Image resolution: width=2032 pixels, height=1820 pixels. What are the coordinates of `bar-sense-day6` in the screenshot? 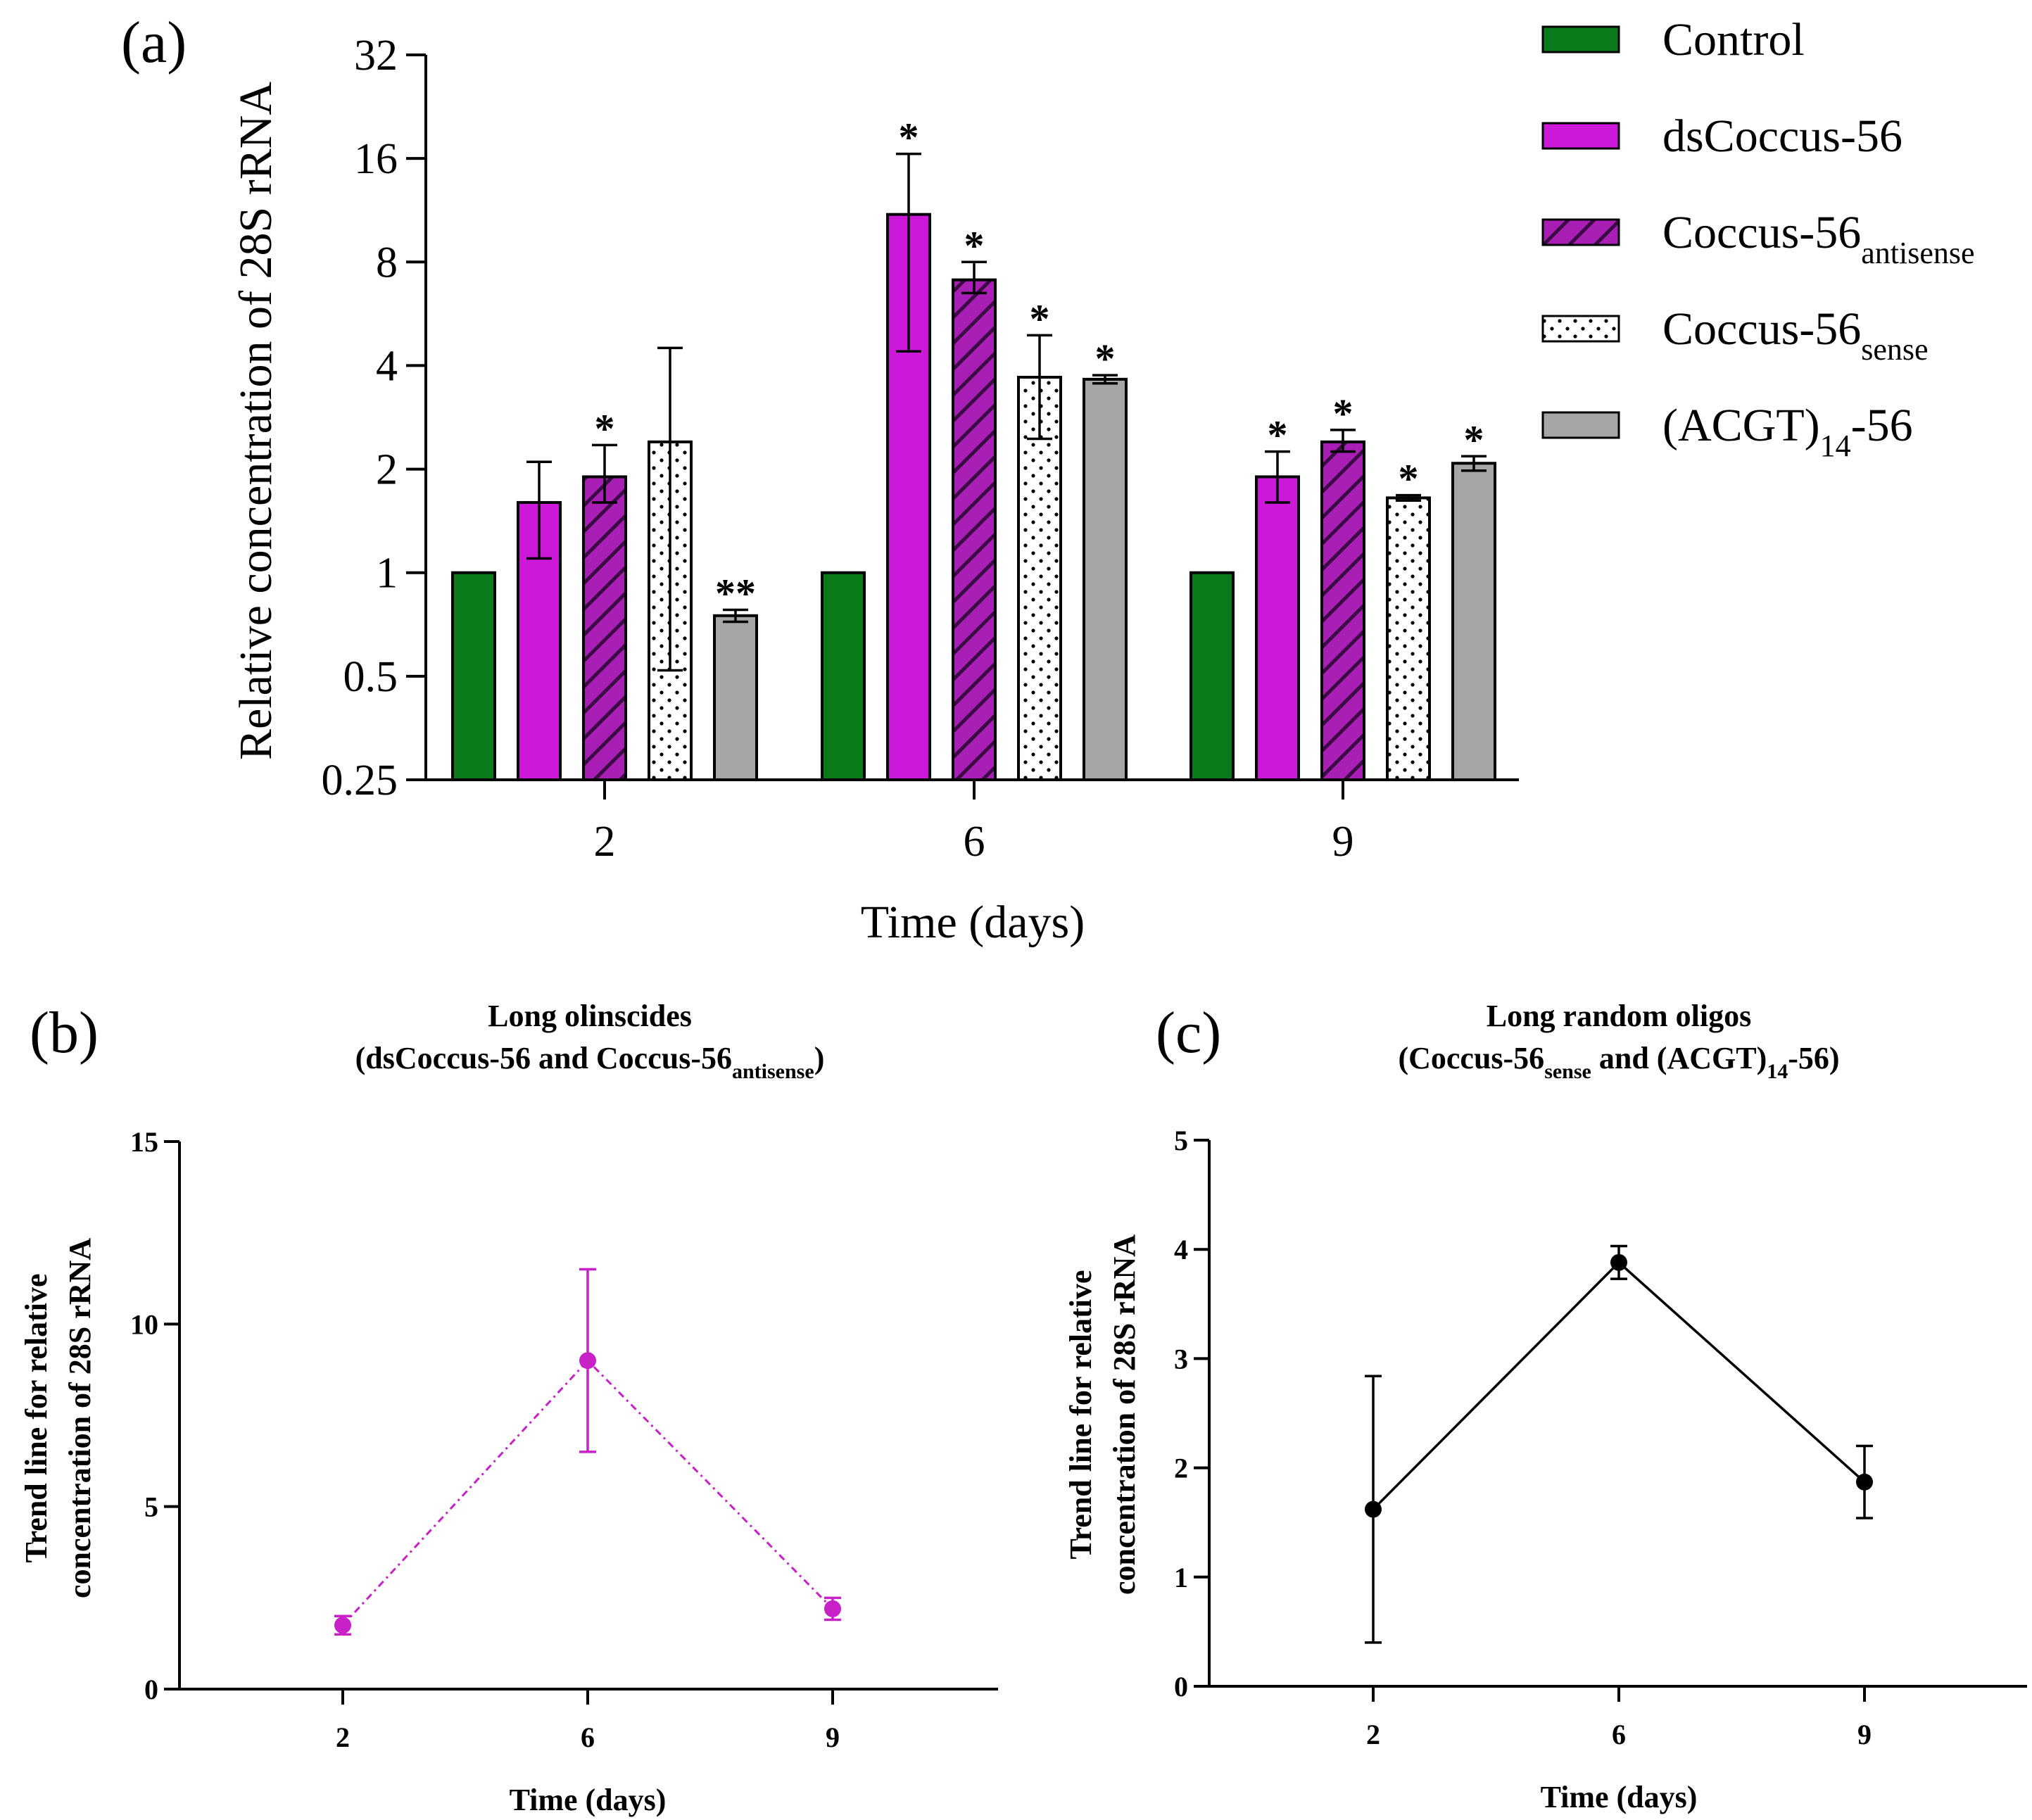 It's located at (1039, 578).